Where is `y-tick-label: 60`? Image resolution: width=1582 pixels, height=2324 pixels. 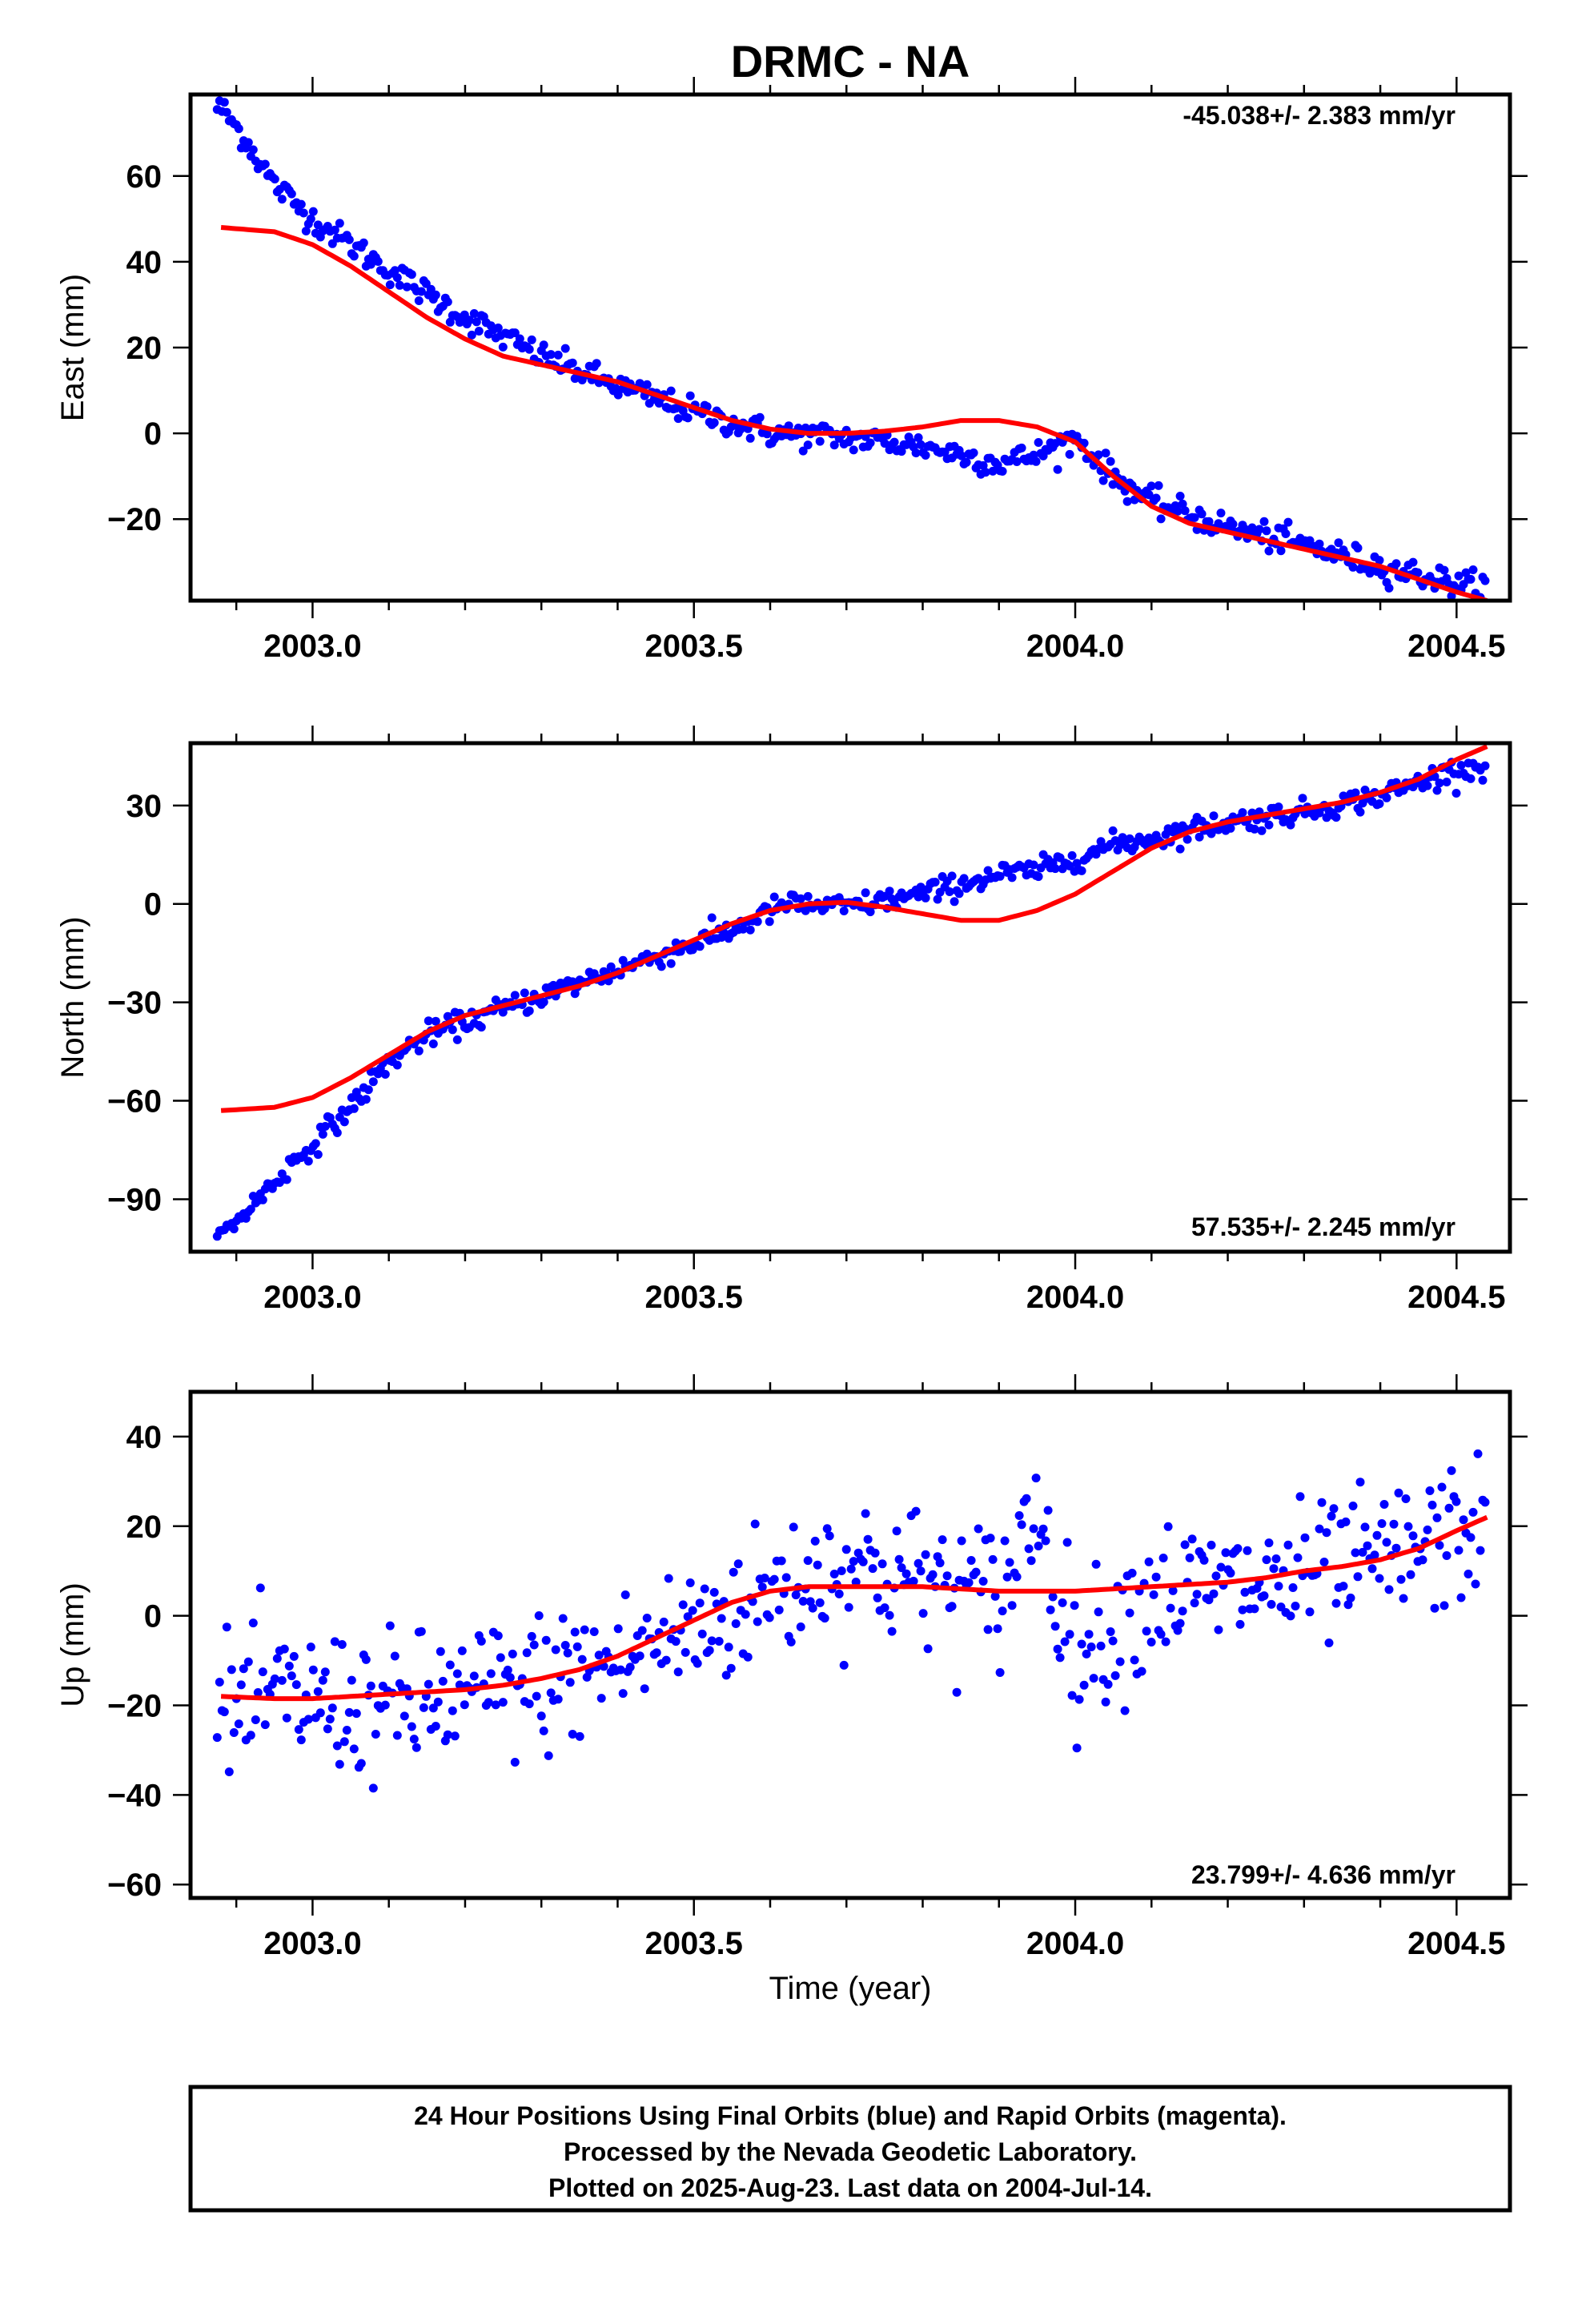
y-tick-label: 60 is located at coordinates (144, 177).